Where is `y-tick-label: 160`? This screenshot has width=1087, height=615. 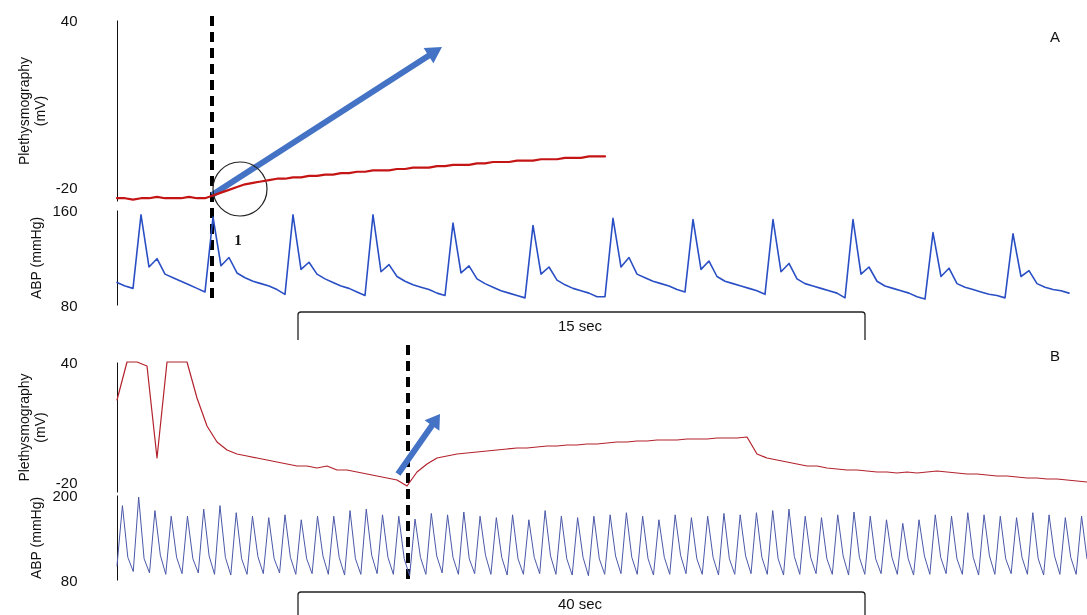 y-tick-label: 160 is located at coordinates (65, 210).